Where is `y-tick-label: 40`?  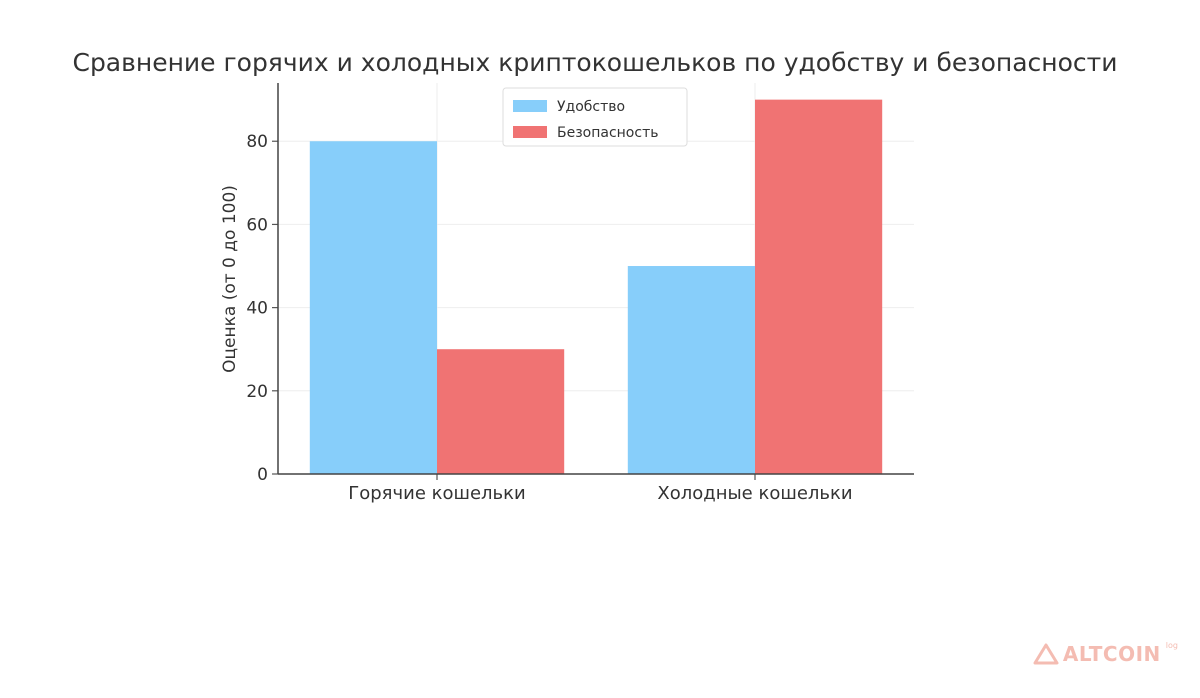
y-tick-label: 40 is located at coordinates (257, 309).